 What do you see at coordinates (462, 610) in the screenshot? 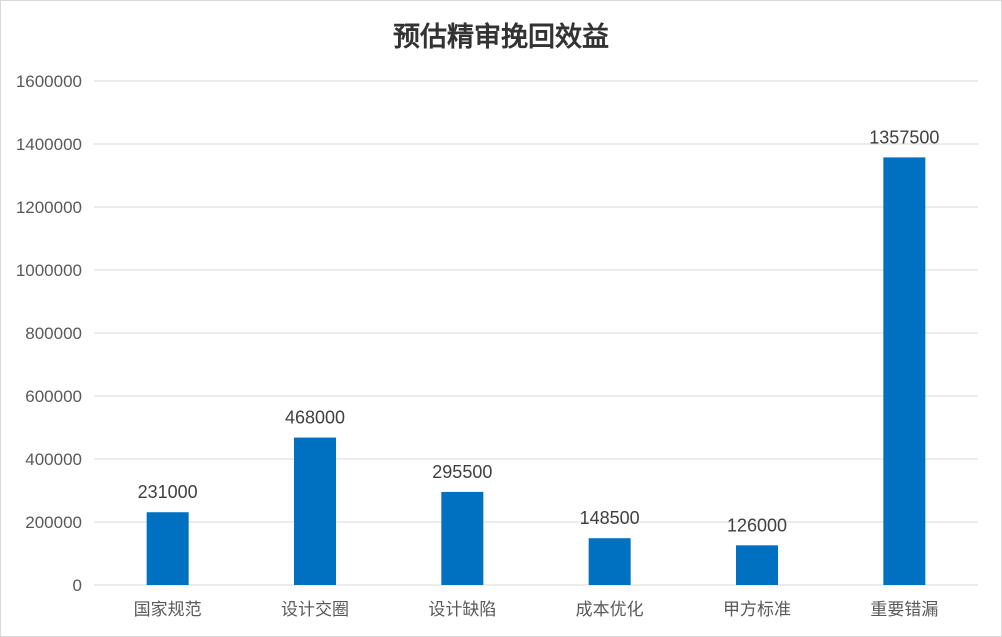
I see `category-label: 设计缺陷` at bounding box center [462, 610].